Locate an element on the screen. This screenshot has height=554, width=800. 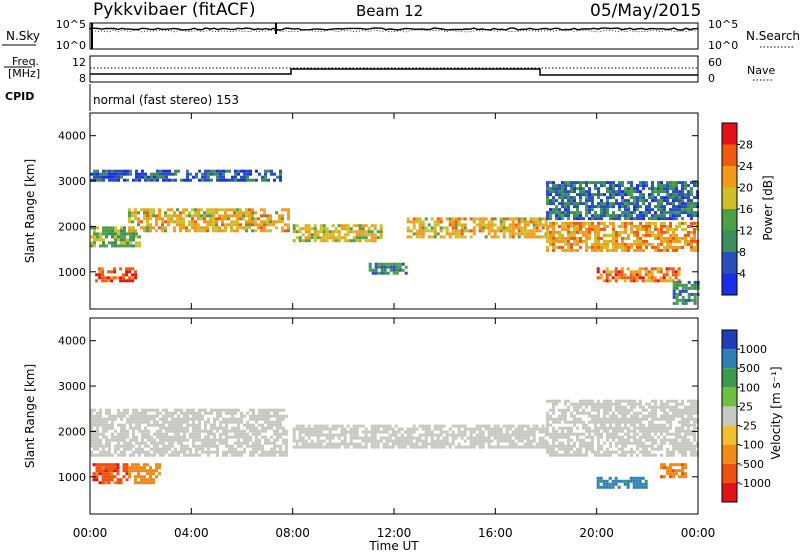
ytick-label: 4000 is located at coordinates (72, 341).